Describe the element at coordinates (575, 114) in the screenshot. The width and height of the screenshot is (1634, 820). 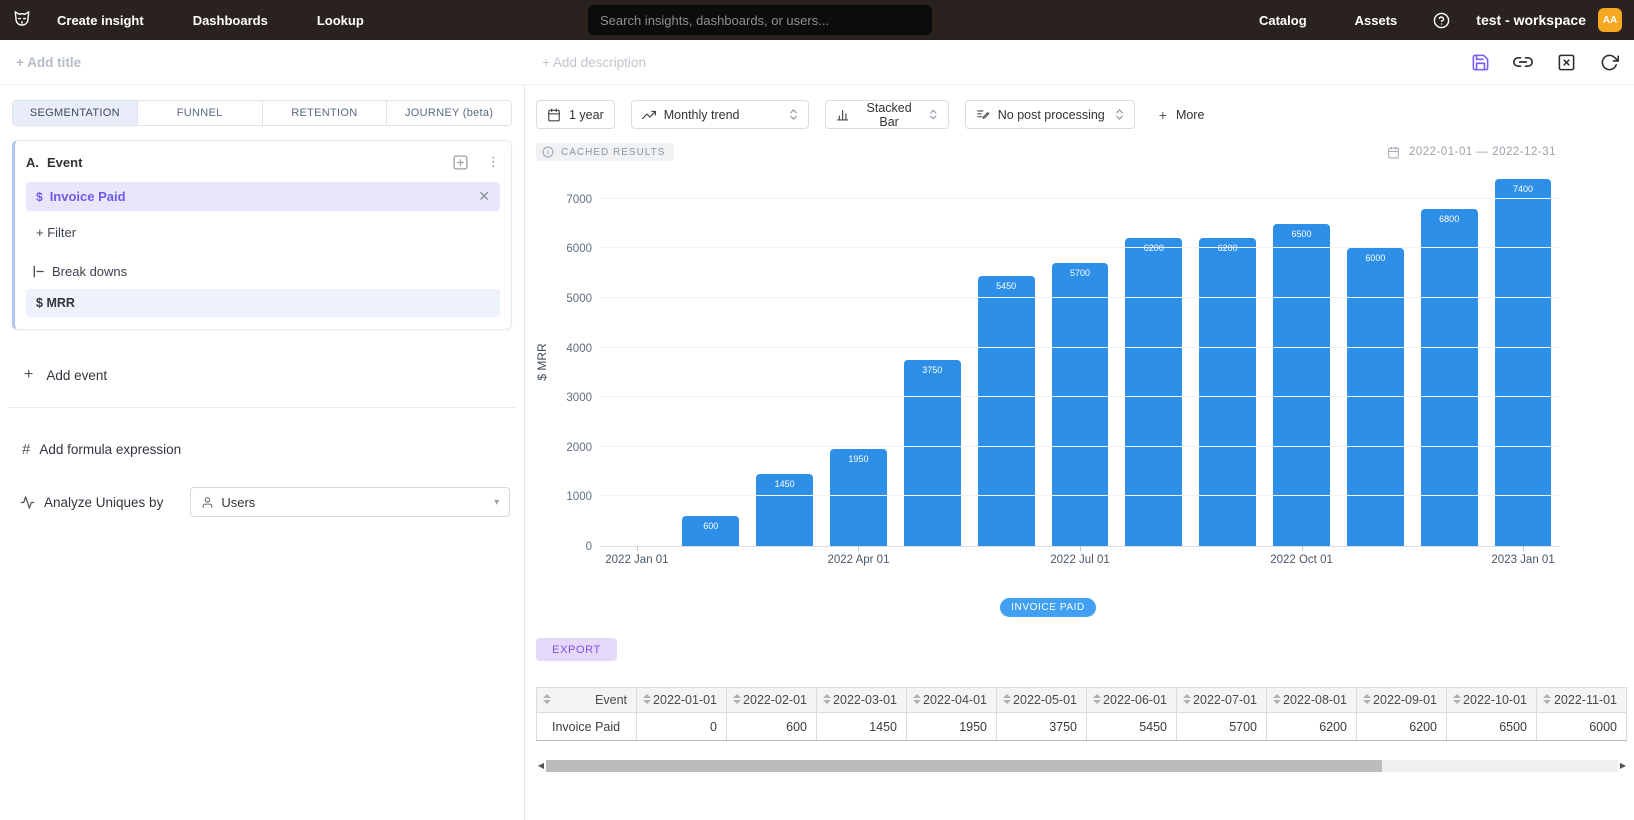
I see `period-button: 1 year` at that location.